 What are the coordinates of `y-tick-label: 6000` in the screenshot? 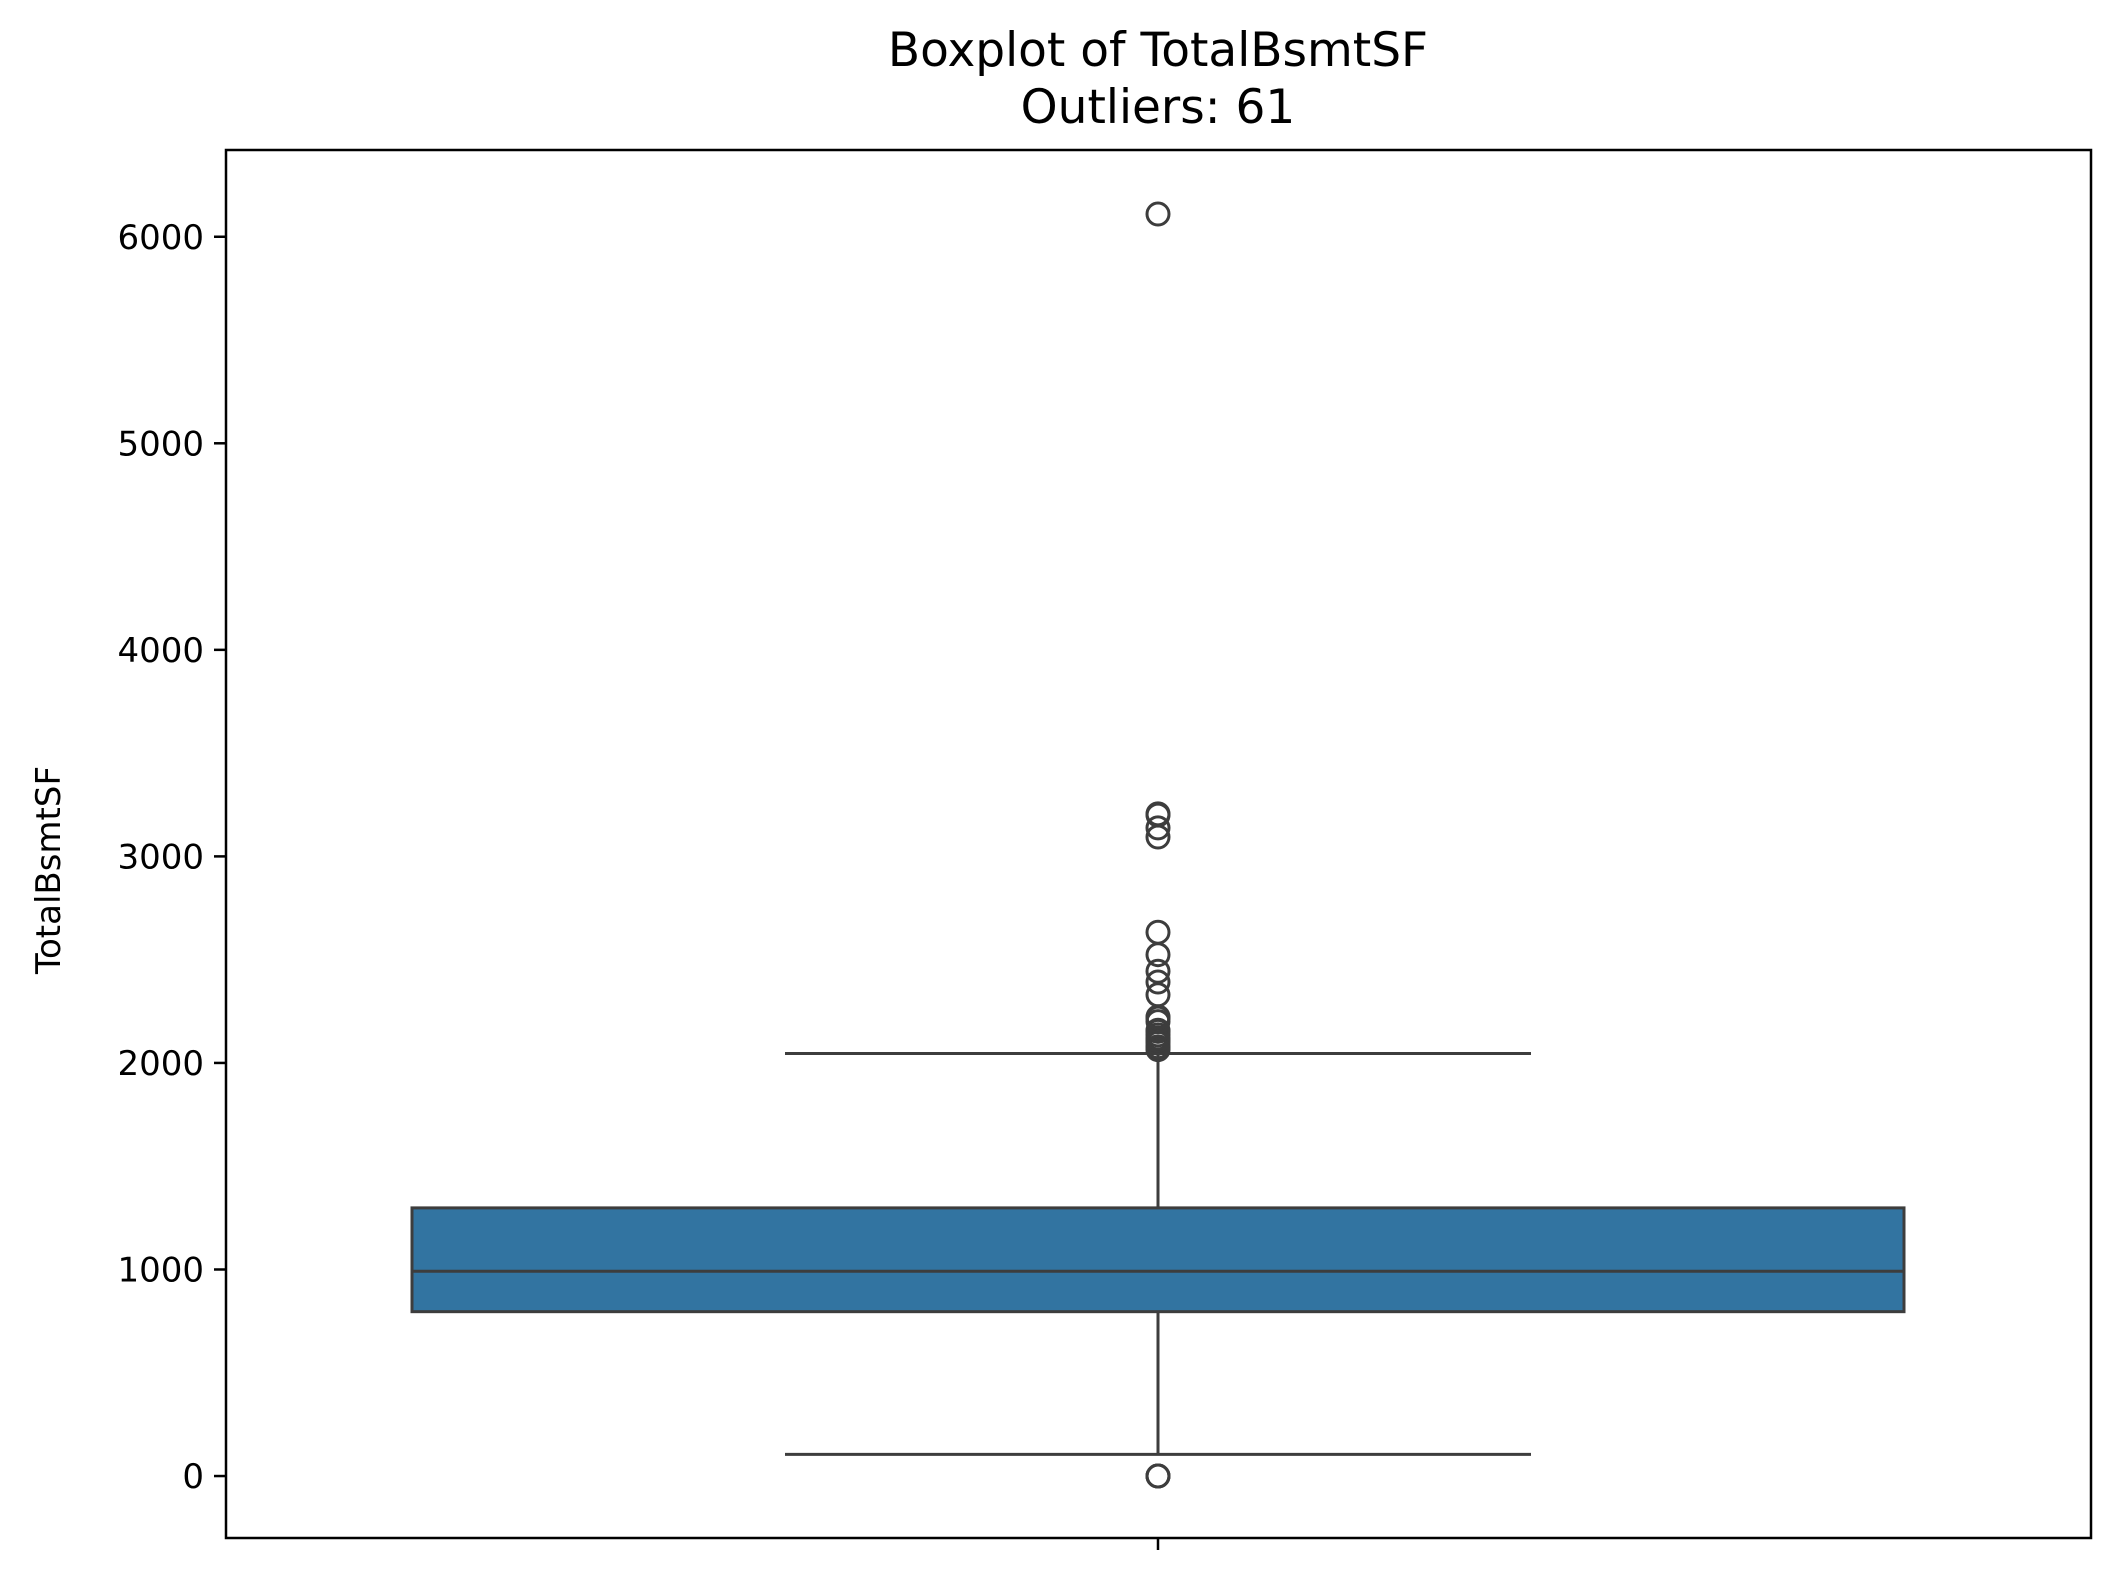 It's located at (160, 238).